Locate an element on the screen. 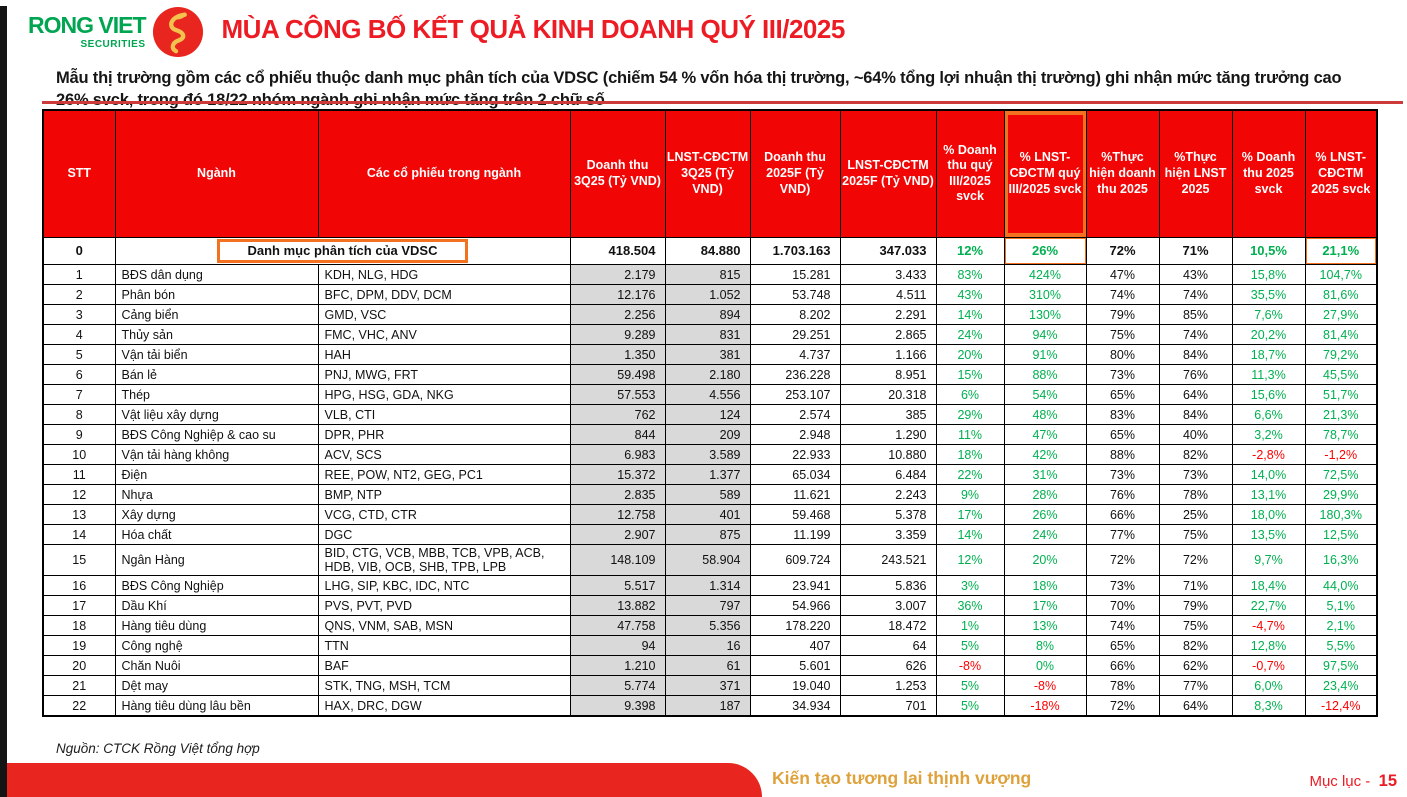  table-cell: 15,8% is located at coordinates (1268, 275).